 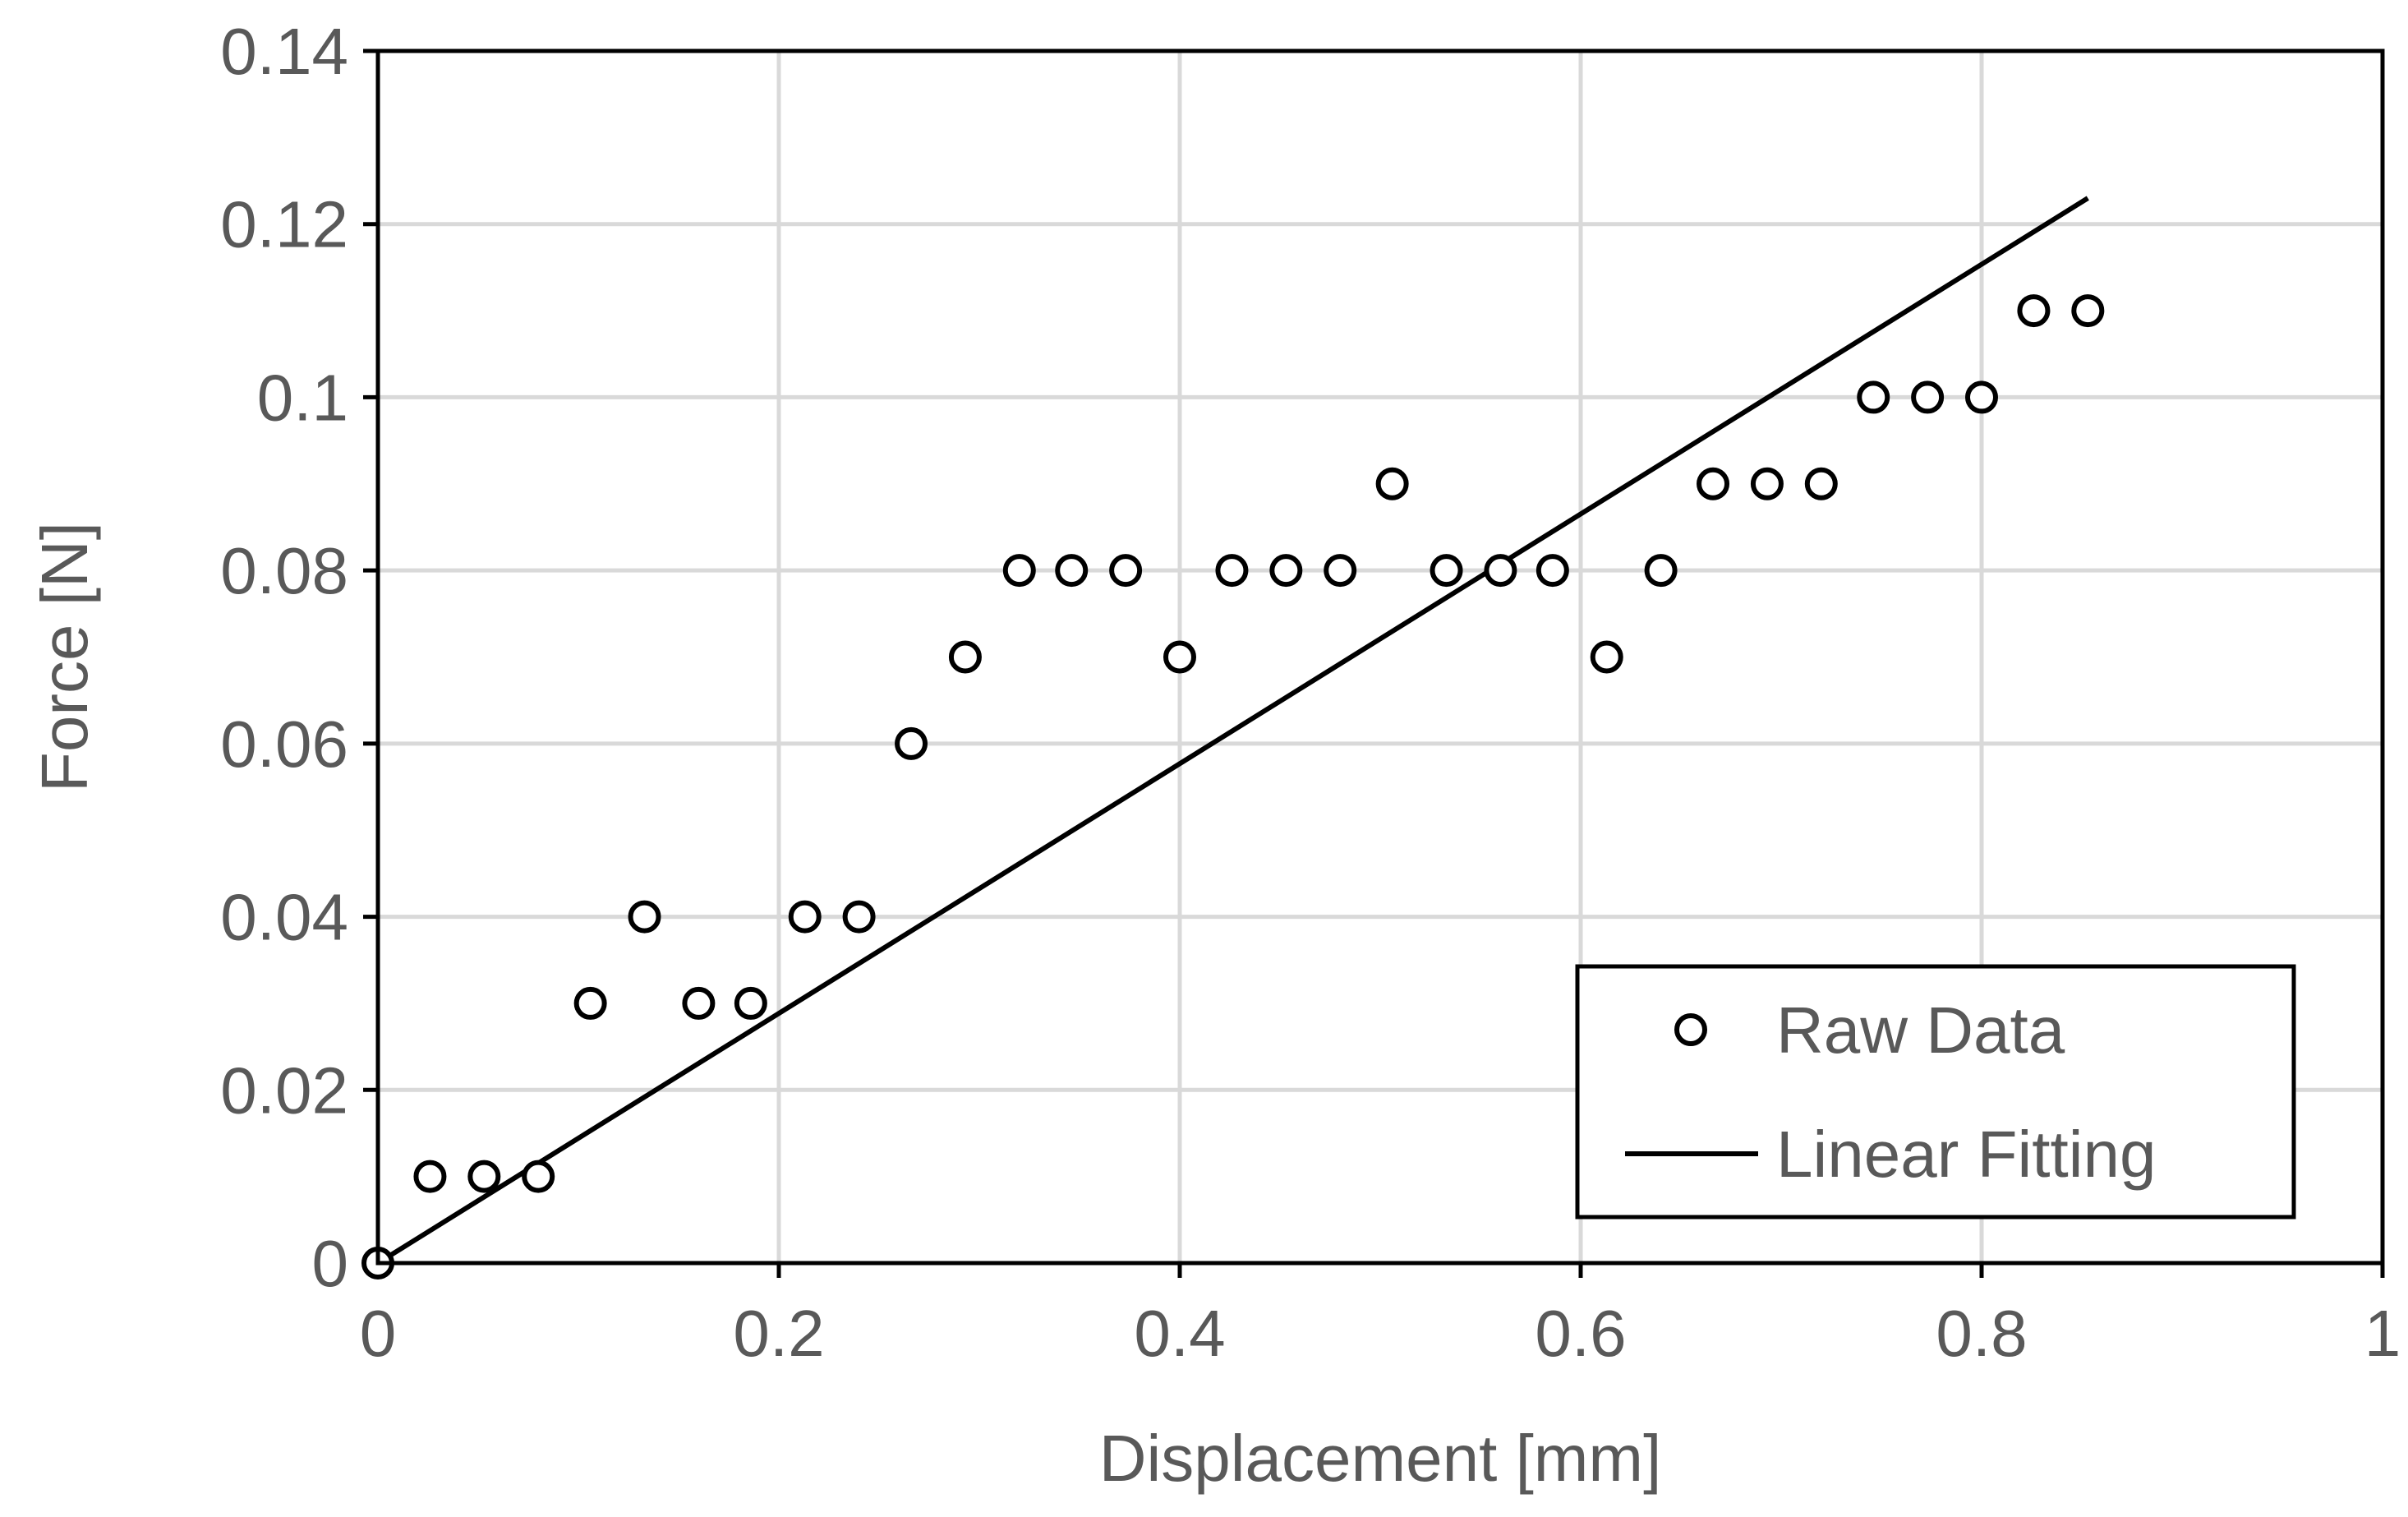 What do you see at coordinates (1690, 1029) in the screenshot?
I see `legend-raw-data-marker` at bounding box center [1690, 1029].